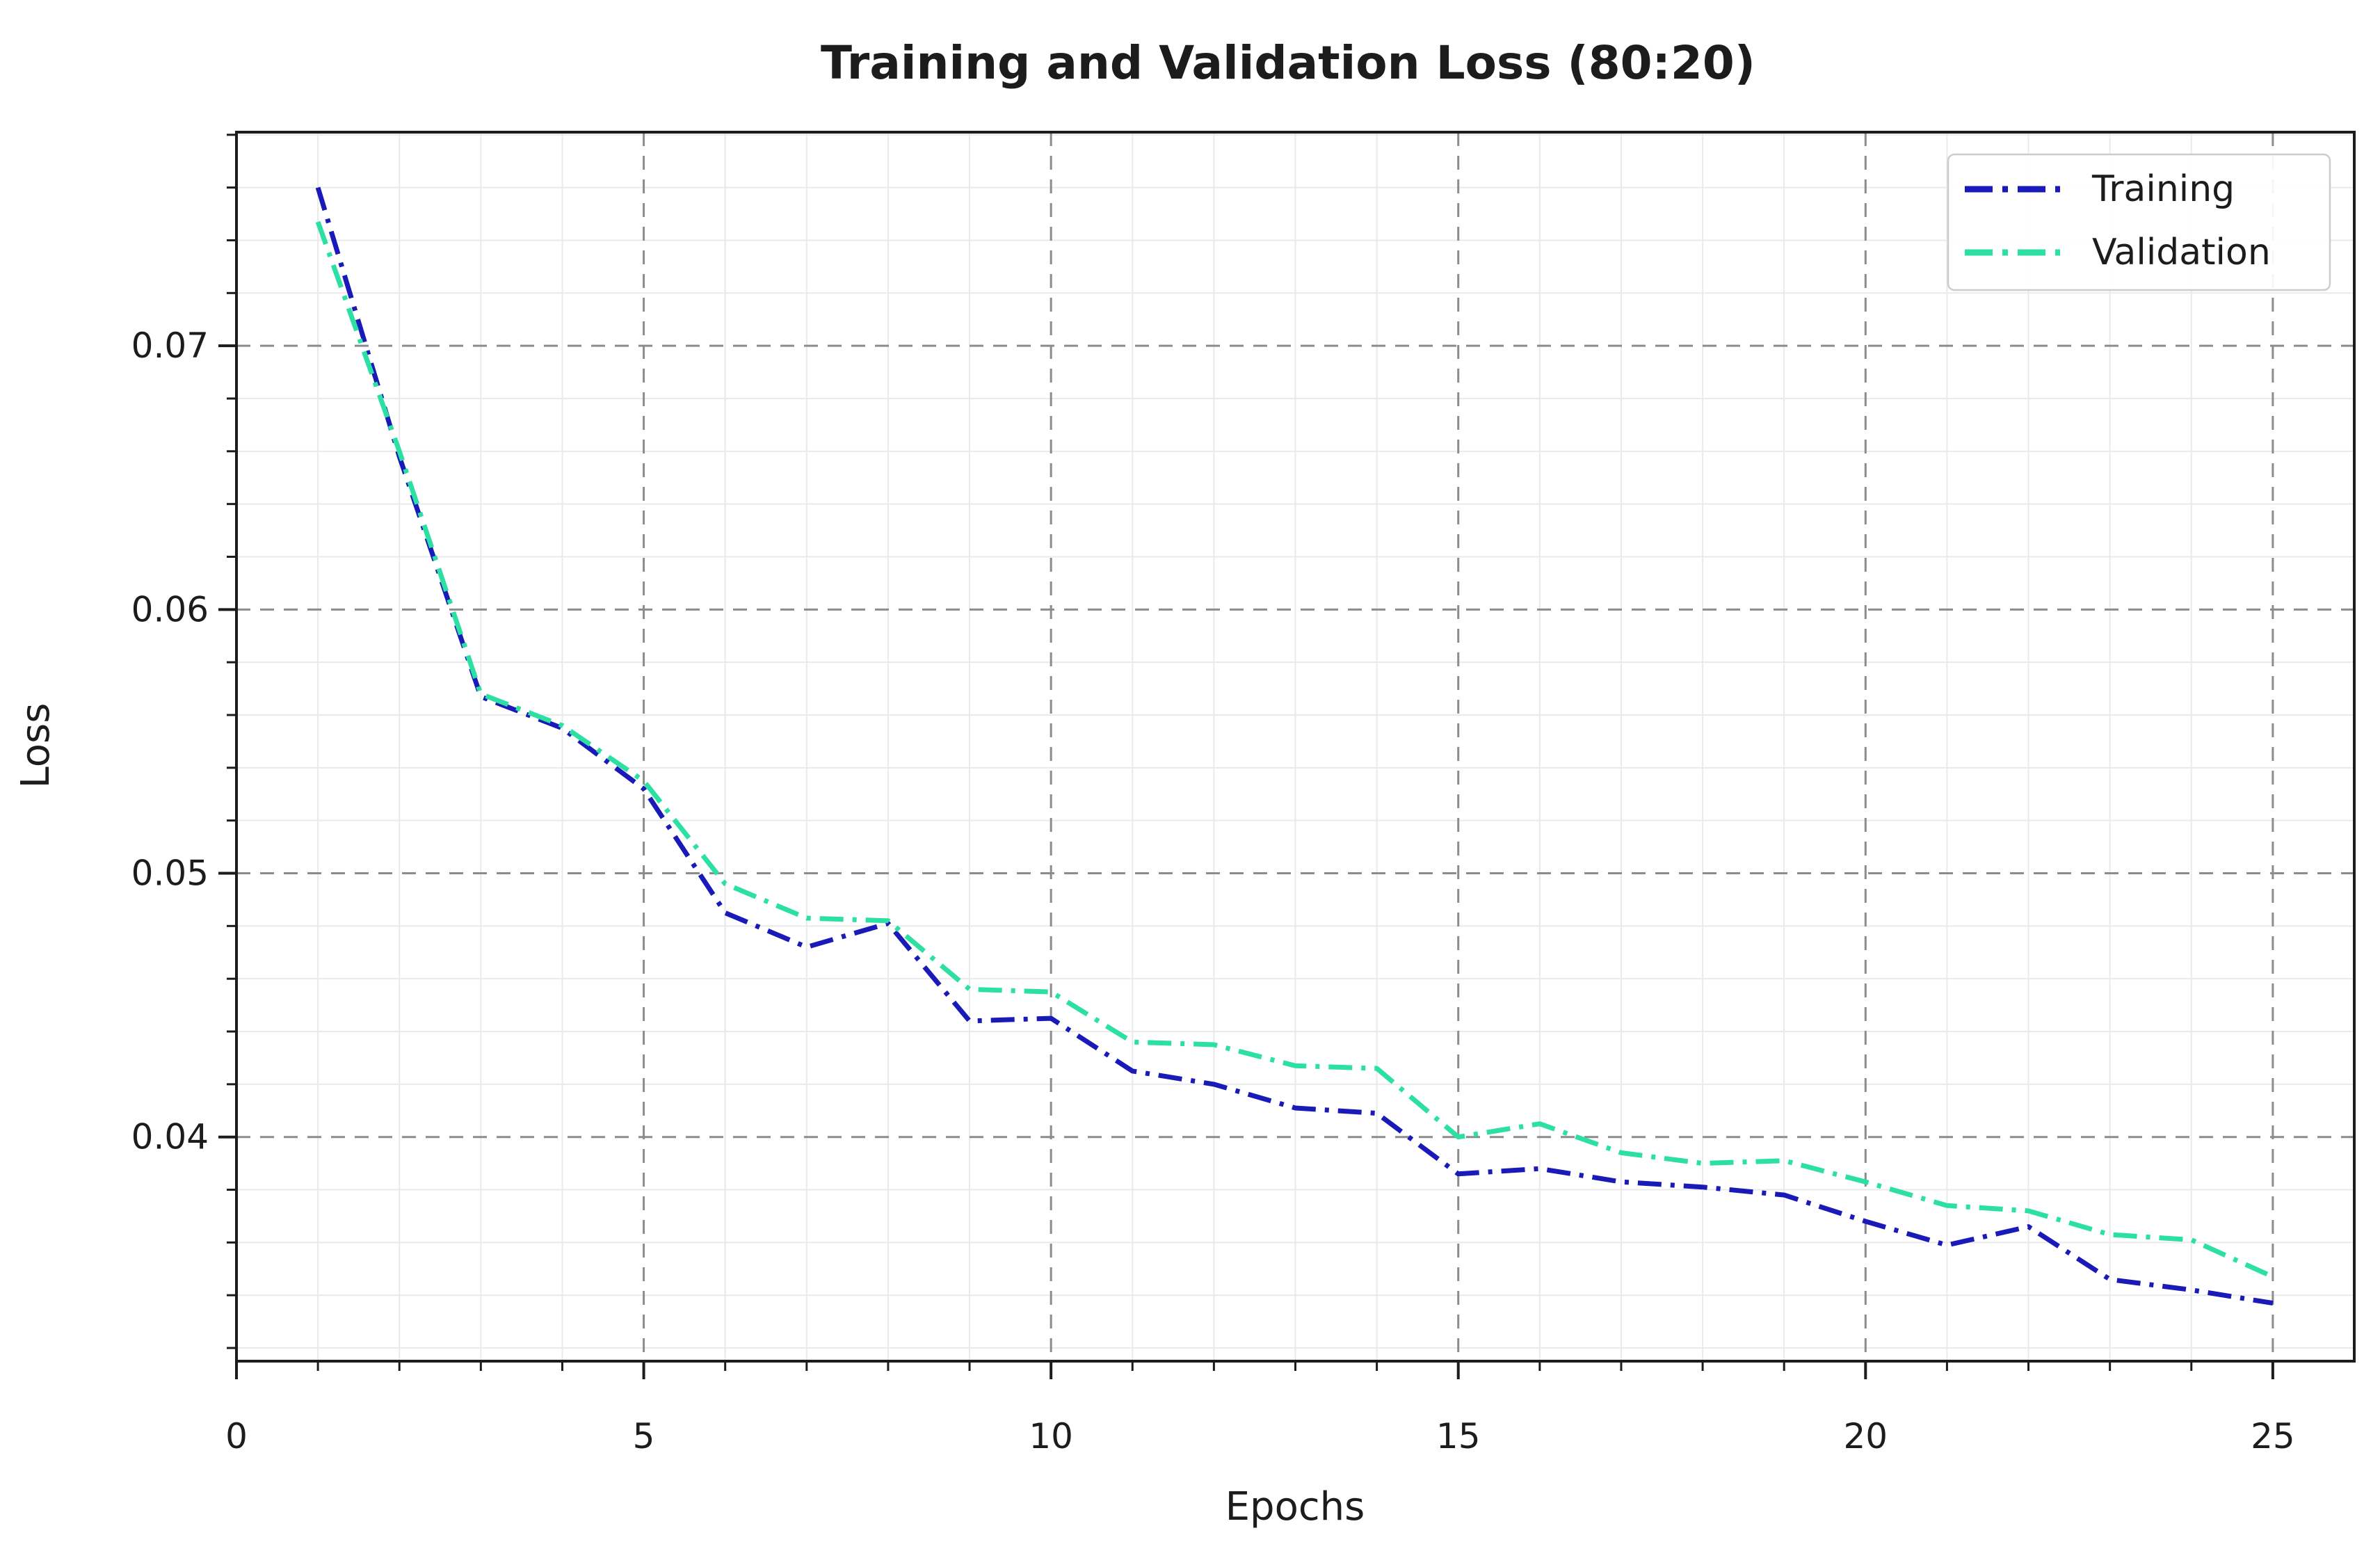 The height and width of the screenshot is (1542, 2380). What do you see at coordinates (170, 609) in the screenshot?
I see `y-tick-label: 0.06` at bounding box center [170, 609].